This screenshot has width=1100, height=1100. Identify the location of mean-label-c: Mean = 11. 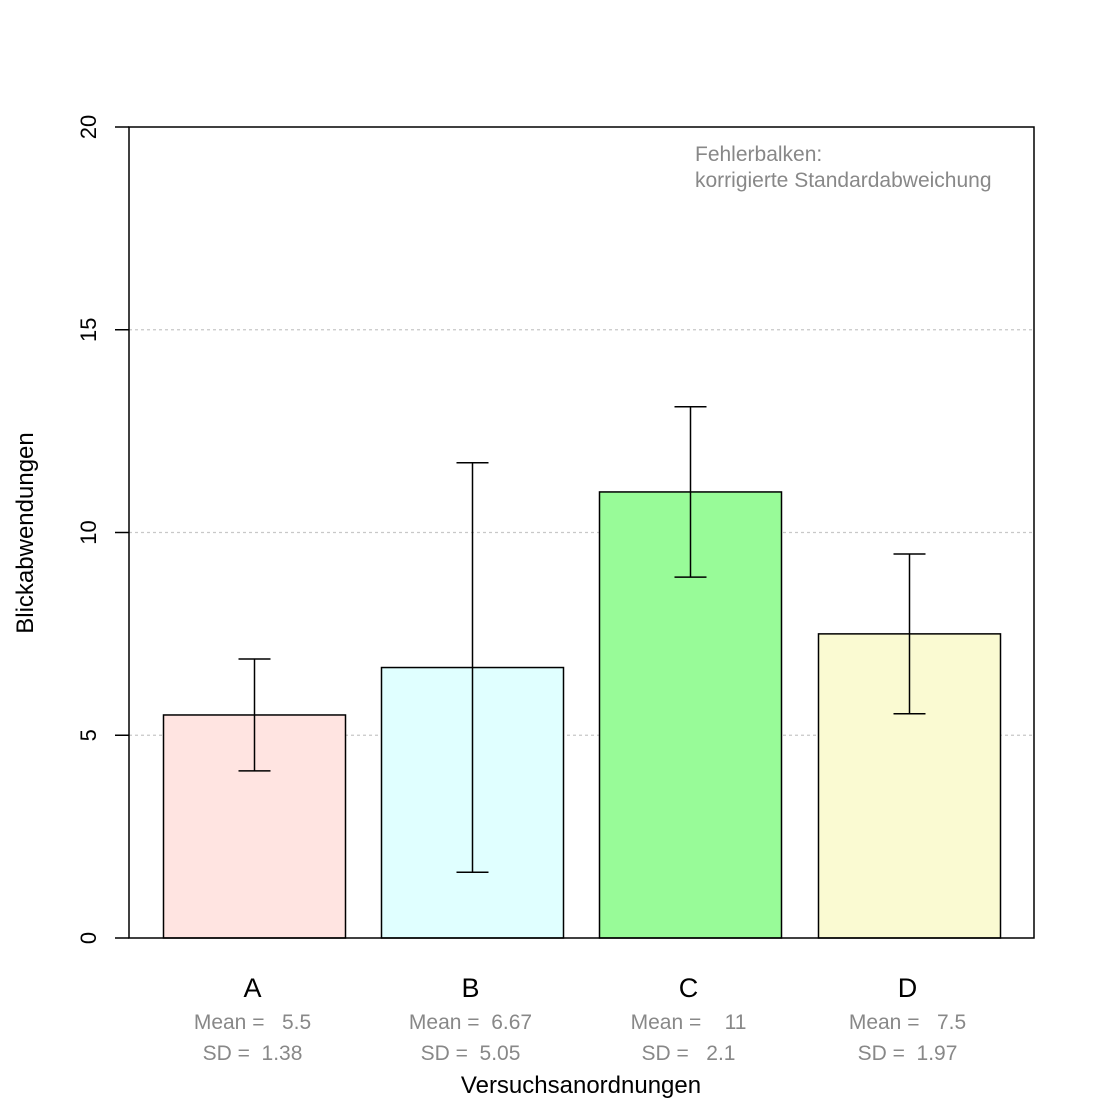
(689, 1022).